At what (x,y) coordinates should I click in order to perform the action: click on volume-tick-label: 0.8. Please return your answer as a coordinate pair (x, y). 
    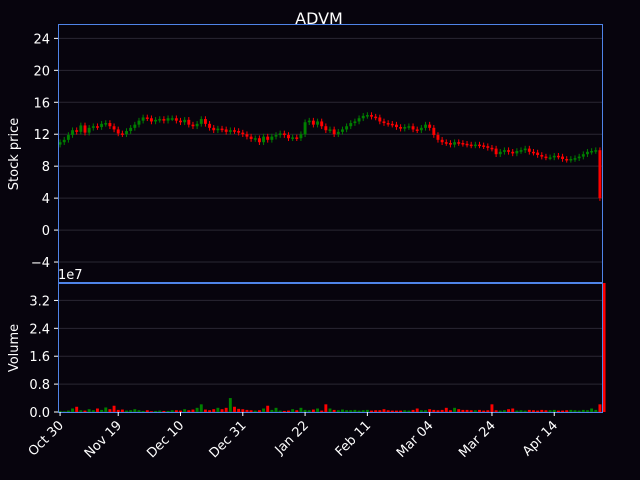
    Looking at the image, I should click on (39, 385).